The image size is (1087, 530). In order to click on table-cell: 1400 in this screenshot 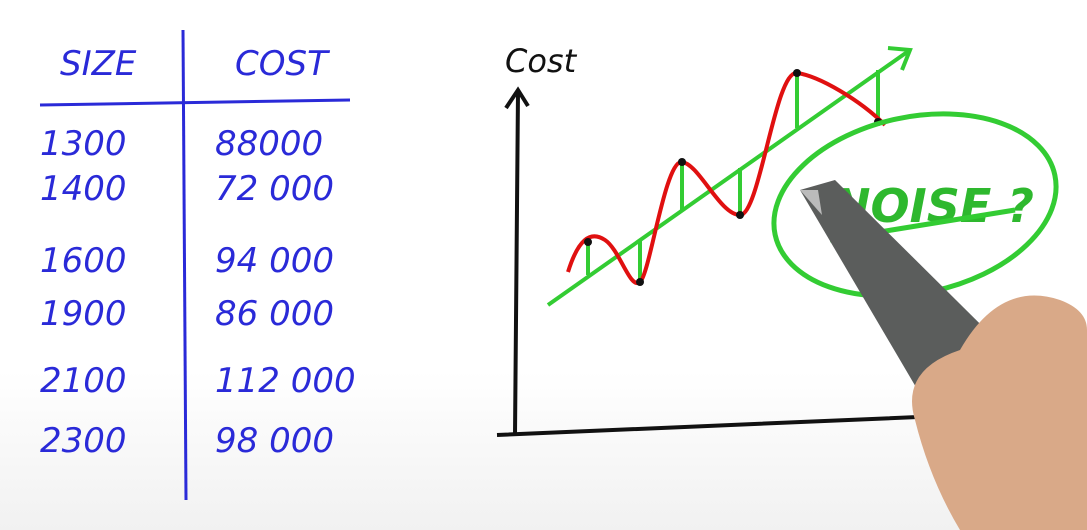, I will do `click(83, 189)`.